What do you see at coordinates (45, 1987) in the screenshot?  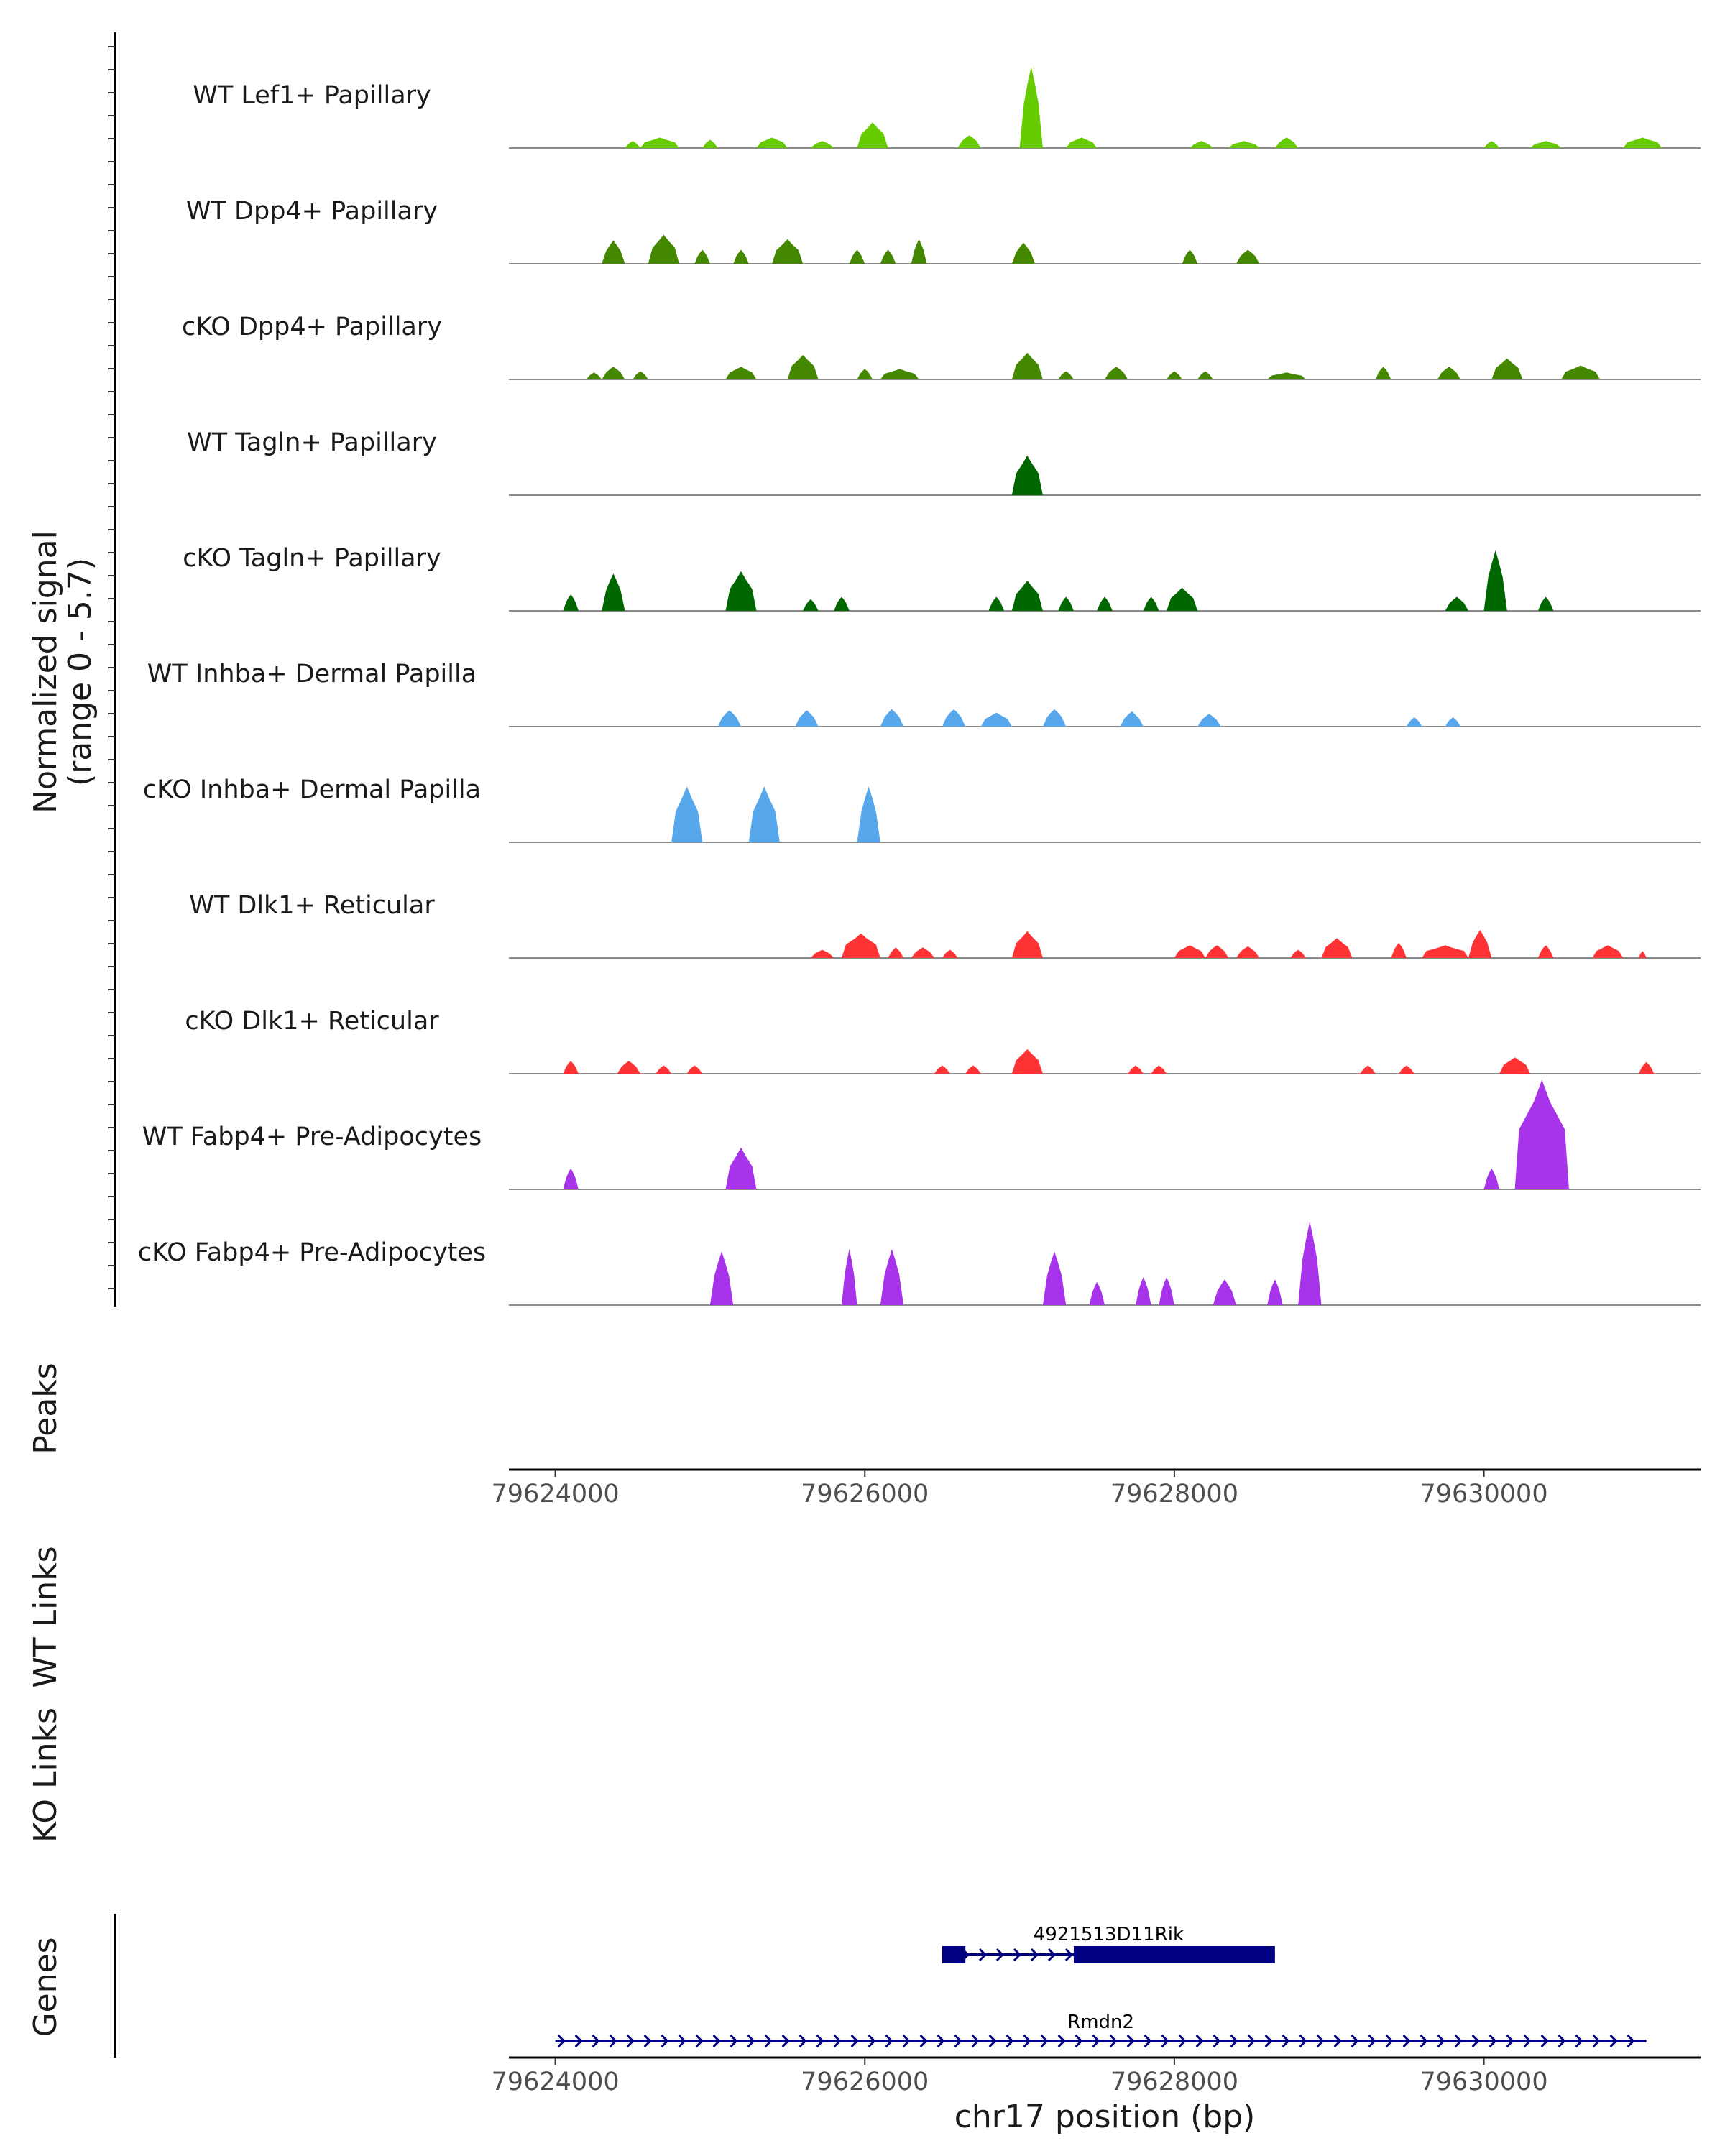 I see `genes-panel-title: Genes` at bounding box center [45, 1987].